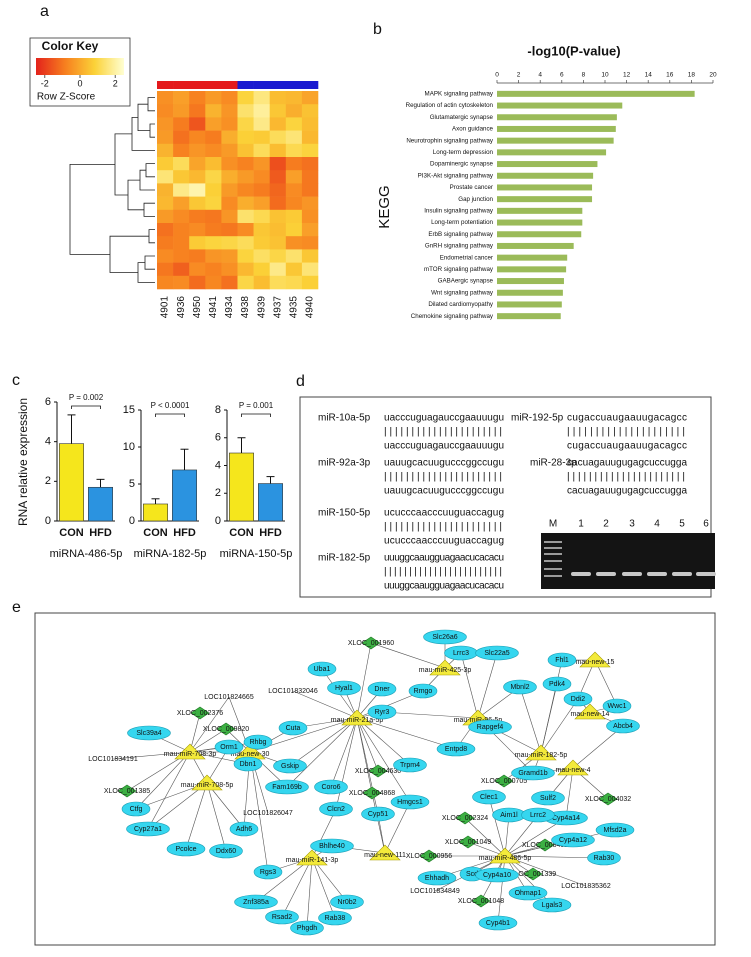 This screenshot has height=957, width=751. I want to click on node-label: XLOC_004032, so click(608, 799).